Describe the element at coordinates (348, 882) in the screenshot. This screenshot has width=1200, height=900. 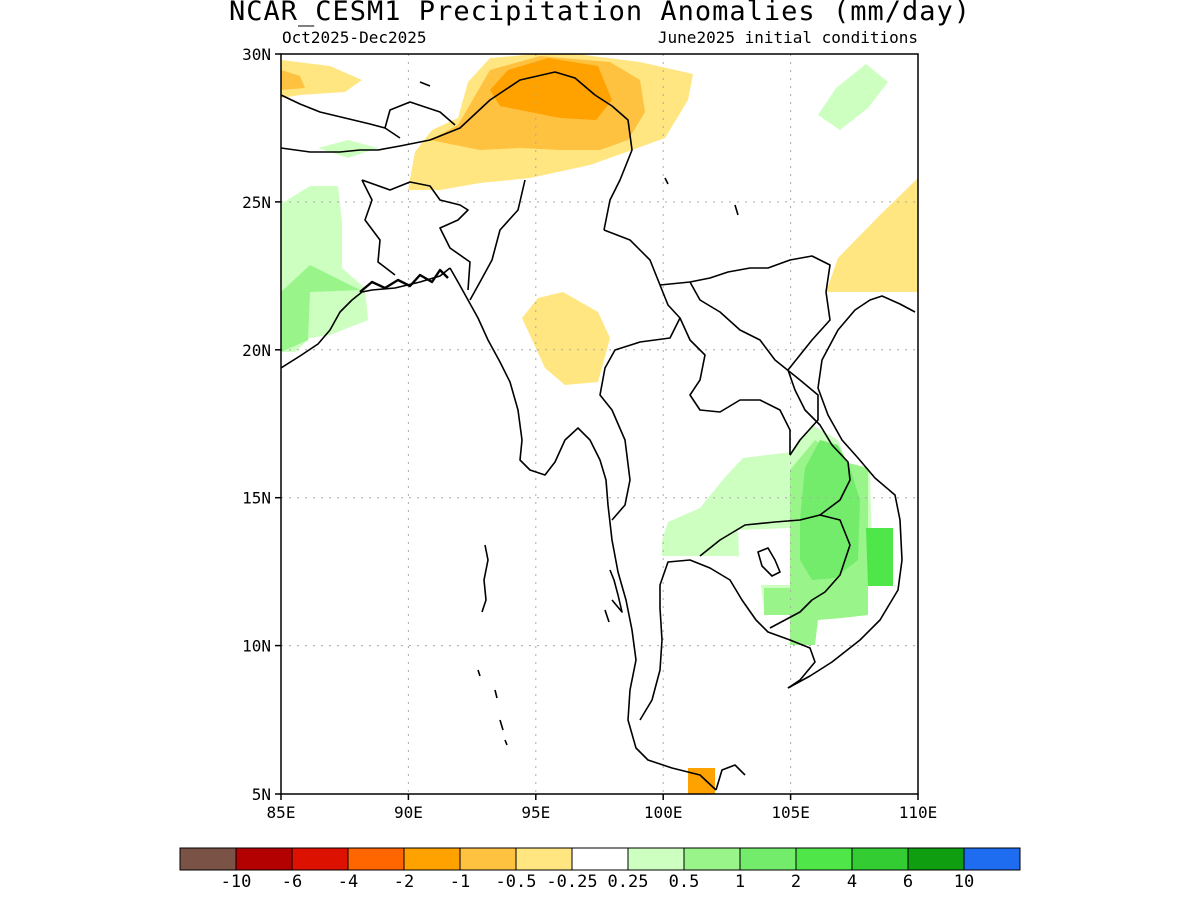
I see `colorbar-label: -4` at that location.